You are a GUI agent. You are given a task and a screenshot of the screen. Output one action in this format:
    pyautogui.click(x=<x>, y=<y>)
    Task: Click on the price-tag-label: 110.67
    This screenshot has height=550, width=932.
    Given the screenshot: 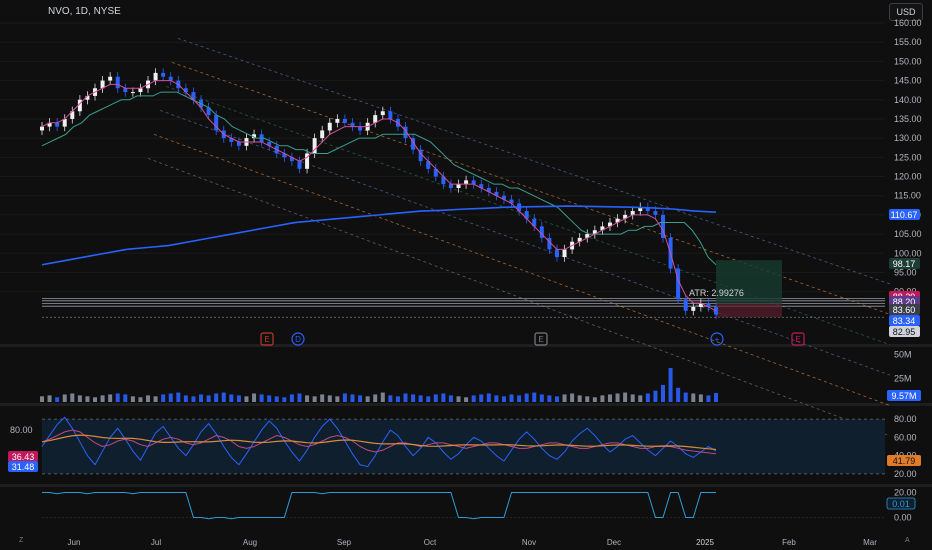 What is the action you would take?
    pyautogui.click(x=904, y=215)
    